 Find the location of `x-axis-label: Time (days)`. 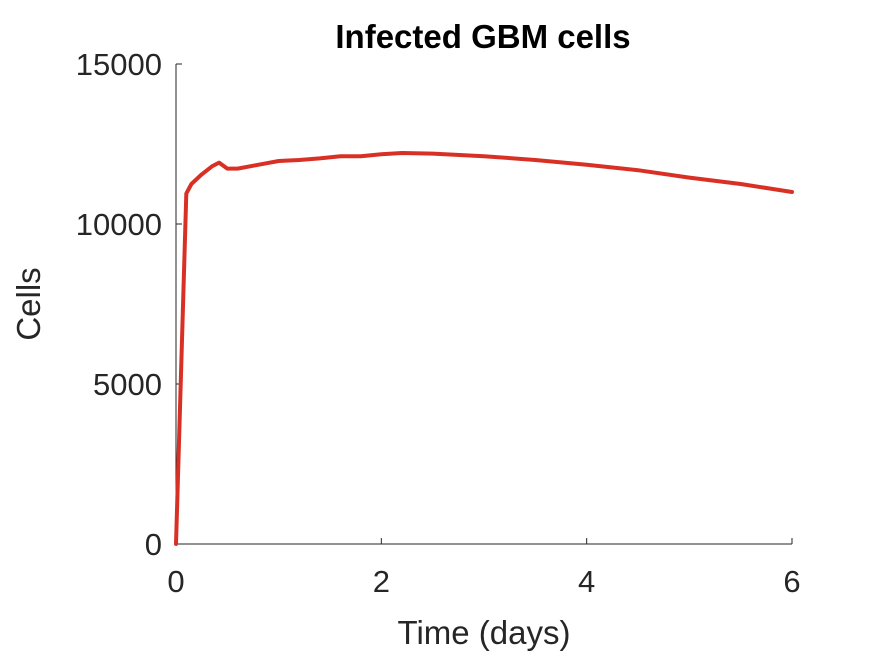

x-axis-label: Time (days) is located at coordinates (484, 632).